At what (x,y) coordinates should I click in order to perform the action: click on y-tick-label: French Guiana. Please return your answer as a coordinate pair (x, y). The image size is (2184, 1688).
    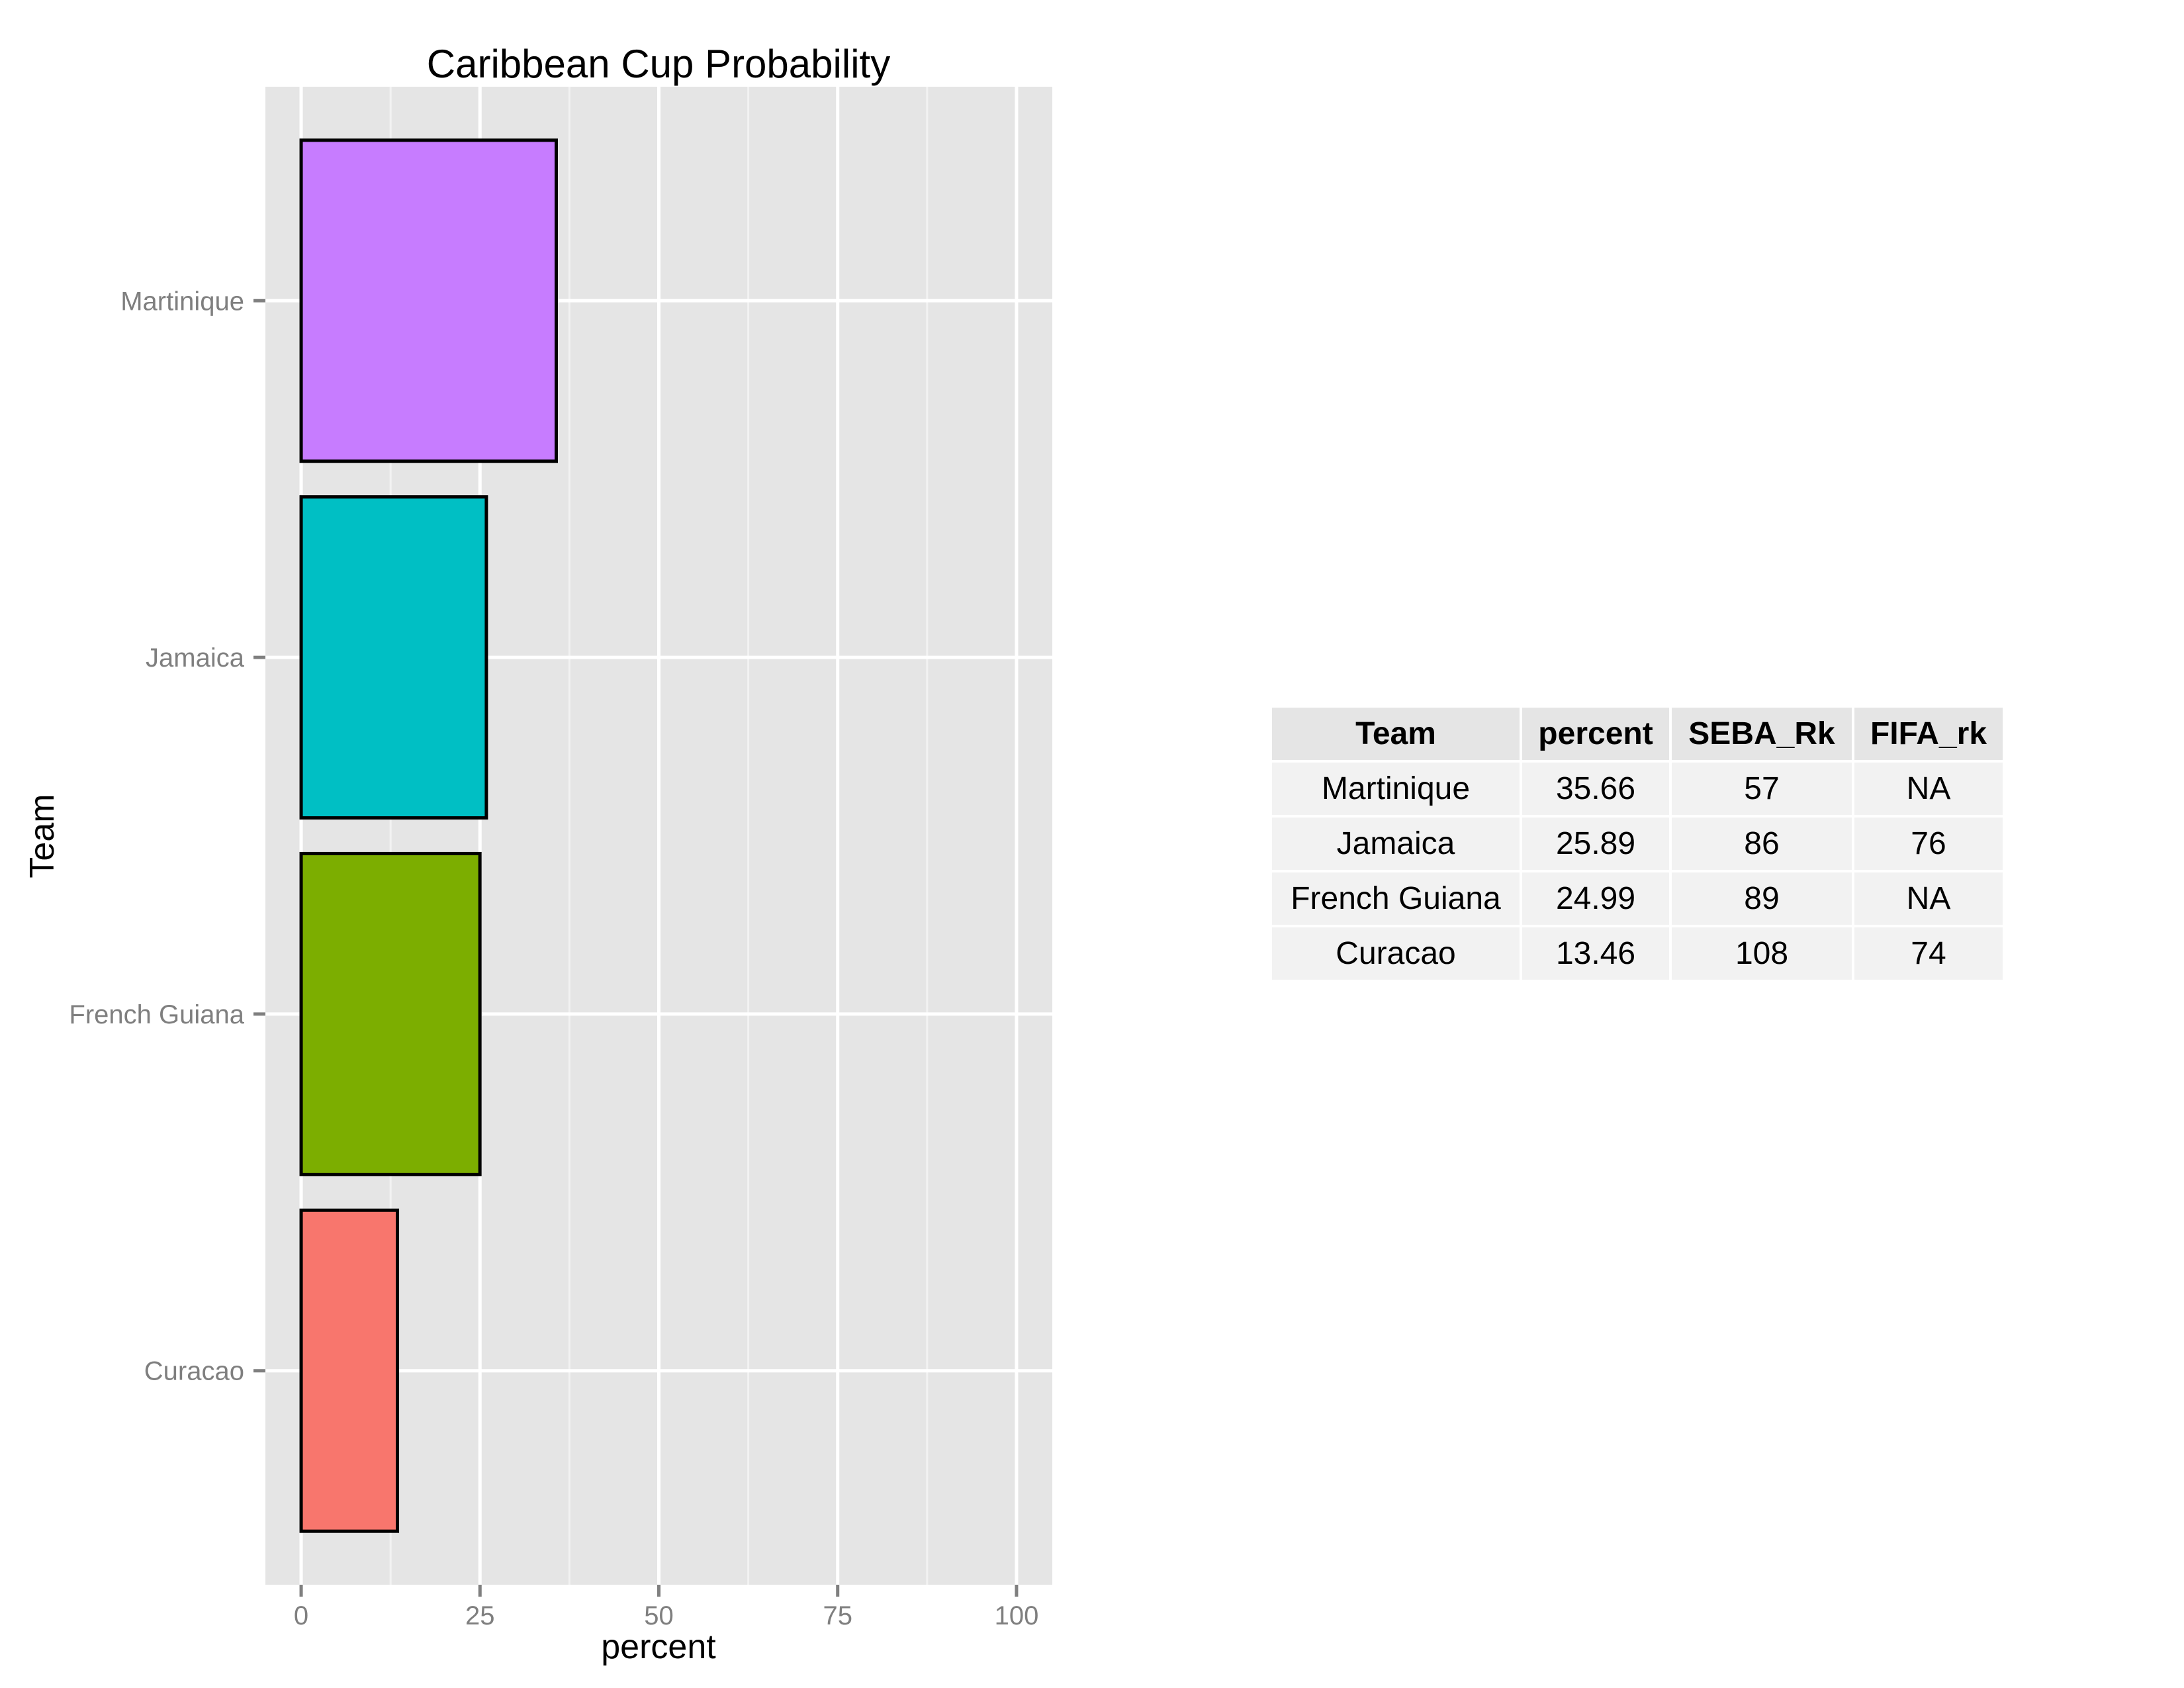
    Looking at the image, I should click on (156, 1014).